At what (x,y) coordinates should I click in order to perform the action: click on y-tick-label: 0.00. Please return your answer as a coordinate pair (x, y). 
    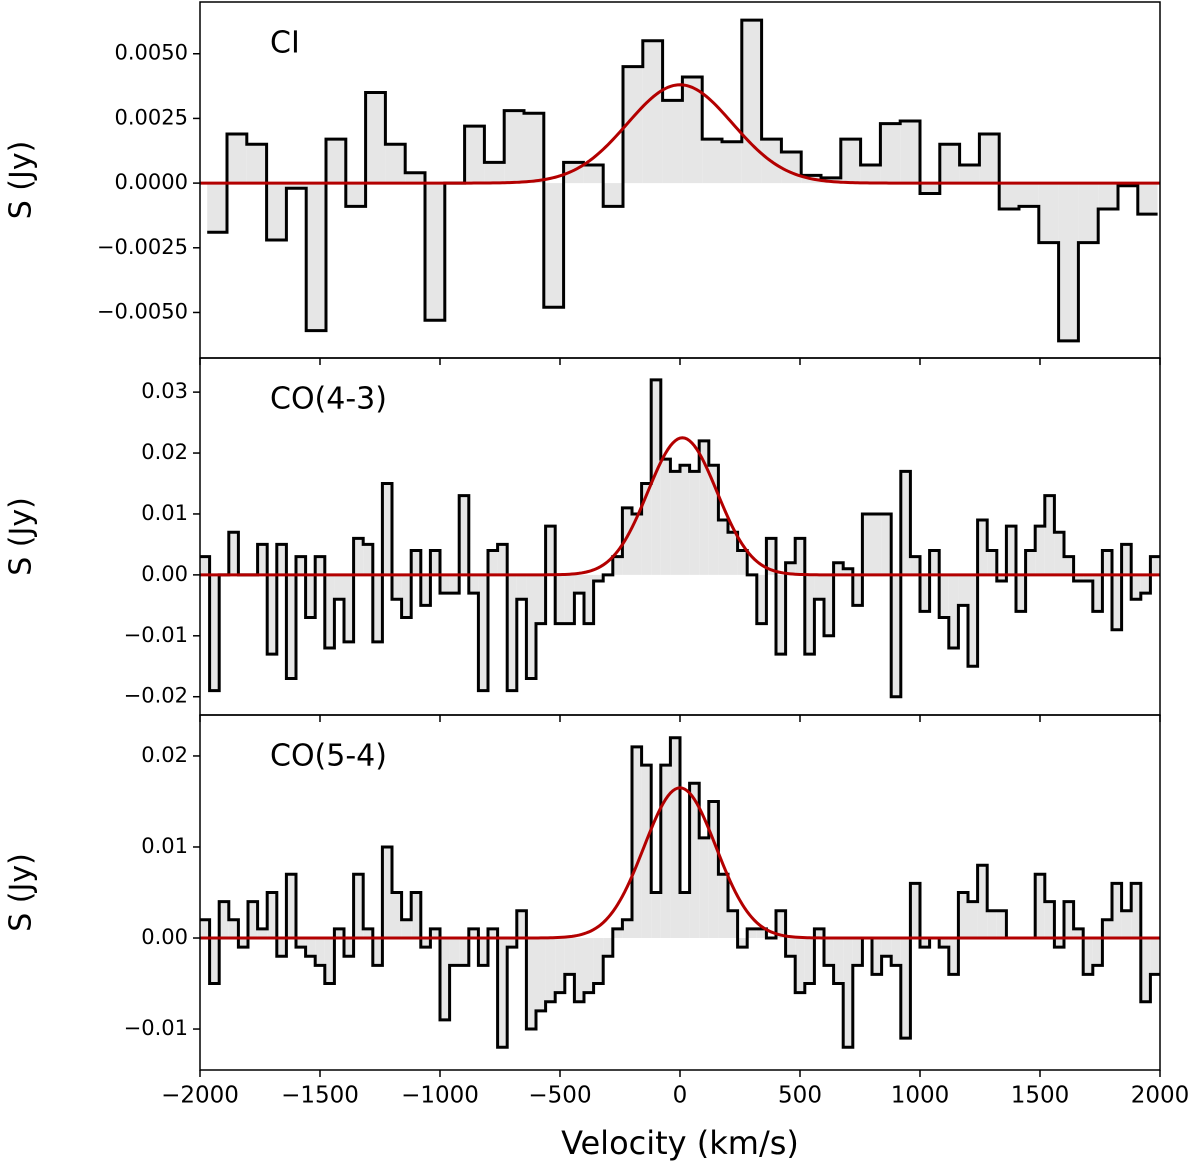
    Looking at the image, I should click on (164, 937).